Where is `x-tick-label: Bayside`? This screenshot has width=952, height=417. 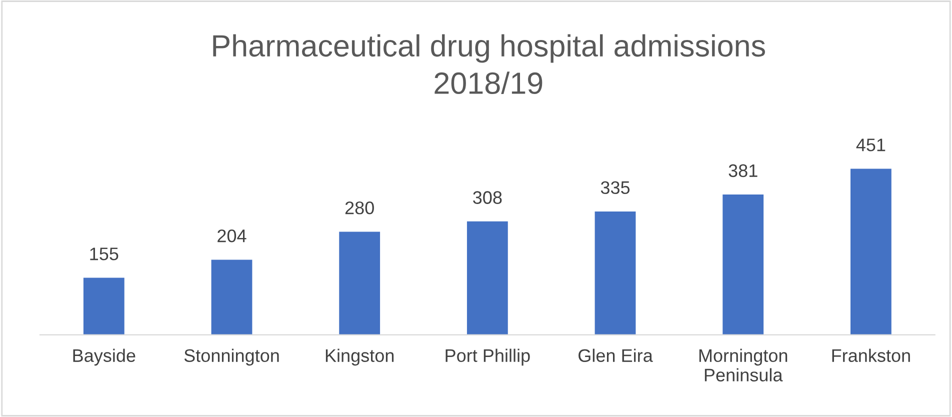 x-tick-label: Bayside is located at coordinates (104, 357).